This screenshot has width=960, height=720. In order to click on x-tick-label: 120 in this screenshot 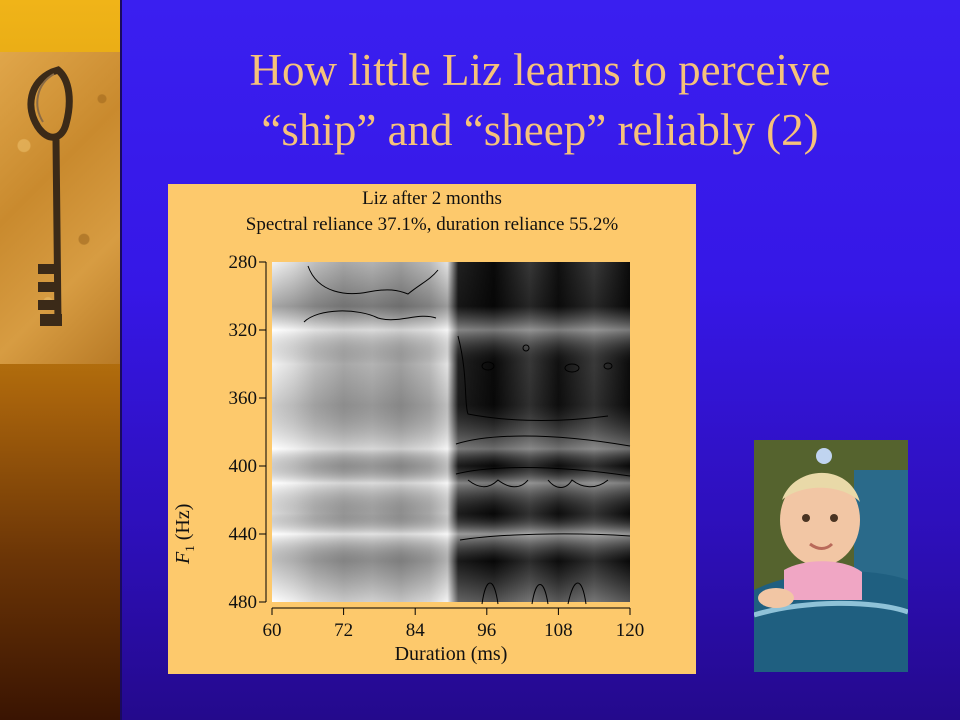, I will do `click(630, 630)`.